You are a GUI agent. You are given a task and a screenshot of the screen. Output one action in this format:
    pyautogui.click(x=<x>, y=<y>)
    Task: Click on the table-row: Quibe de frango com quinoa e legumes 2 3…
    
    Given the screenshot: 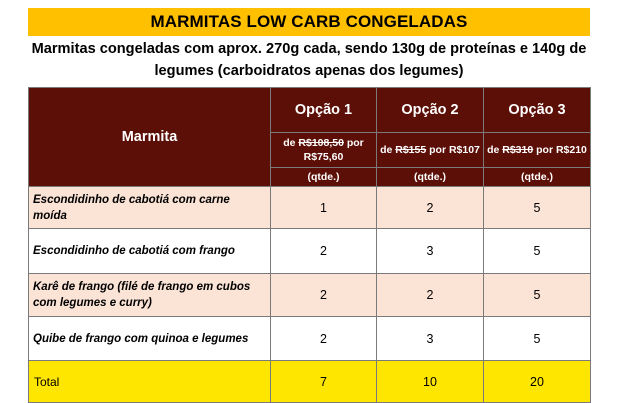 What is the action you would take?
    pyautogui.click(x=309, y=338)
    